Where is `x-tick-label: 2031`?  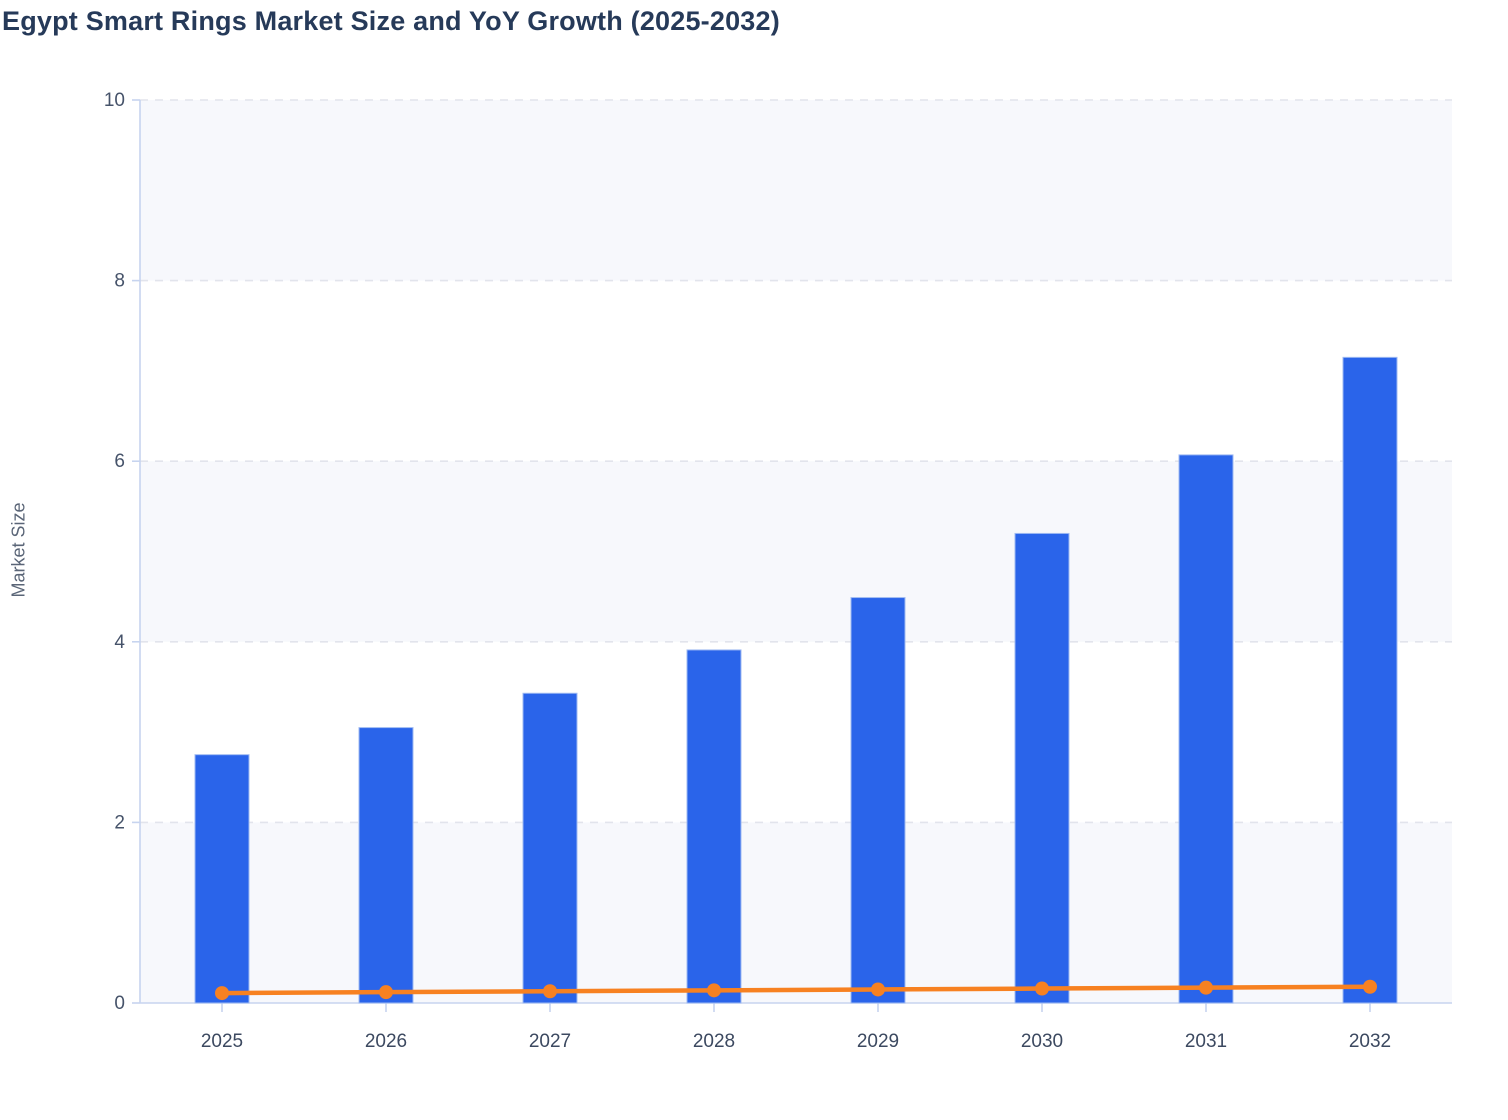
x-tick-label: 2031 is located at coordinates (1206, 1041).